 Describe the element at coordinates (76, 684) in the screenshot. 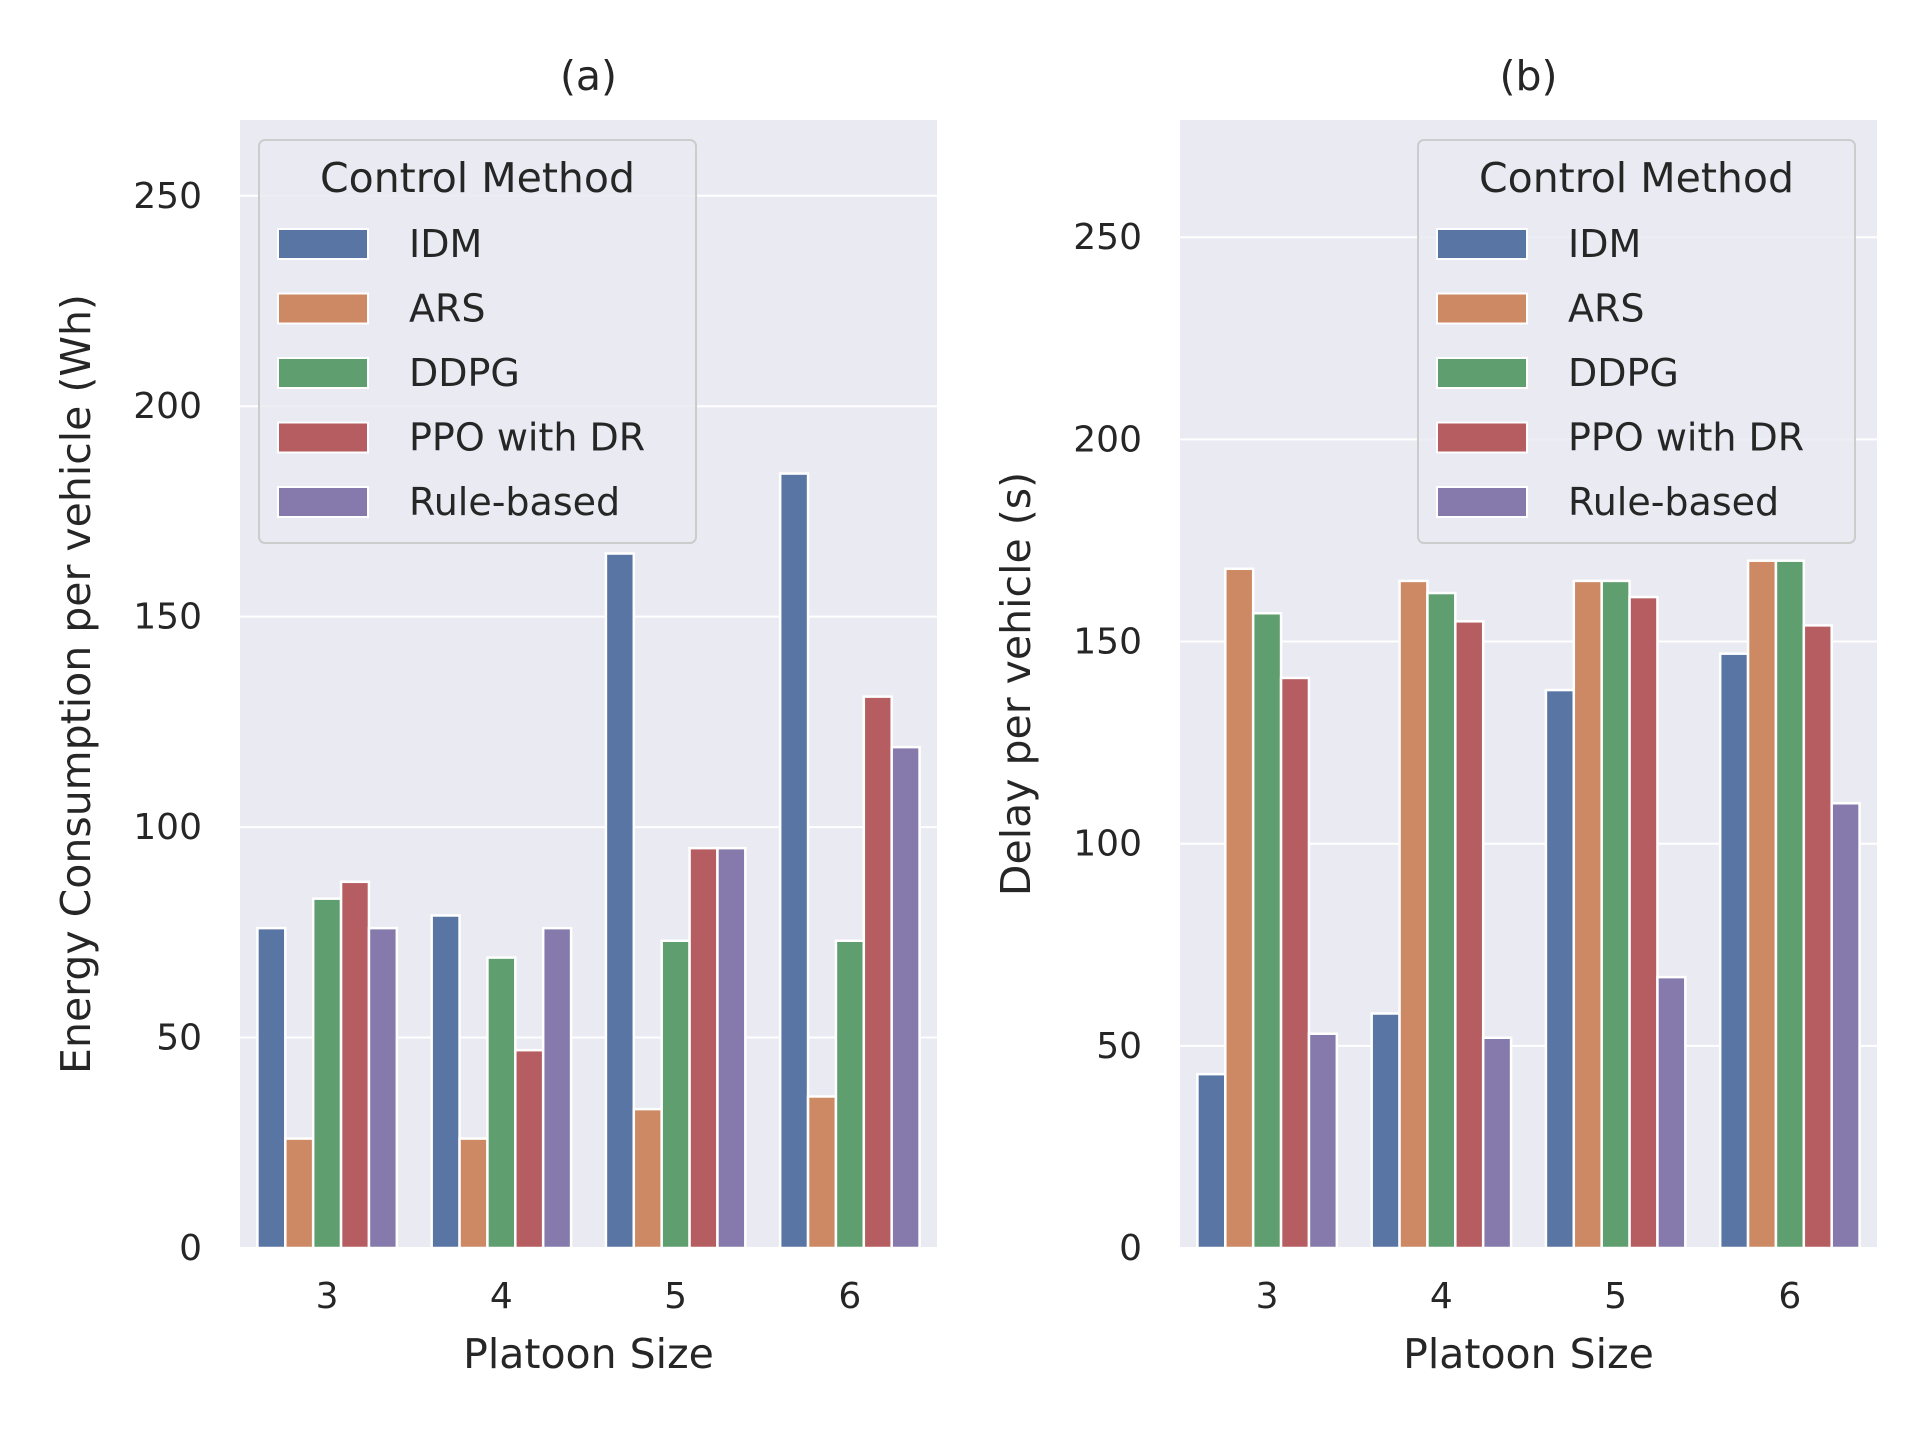

I see `y-axis-label: Energy Consumption per vehicle (Wh)` at that location.